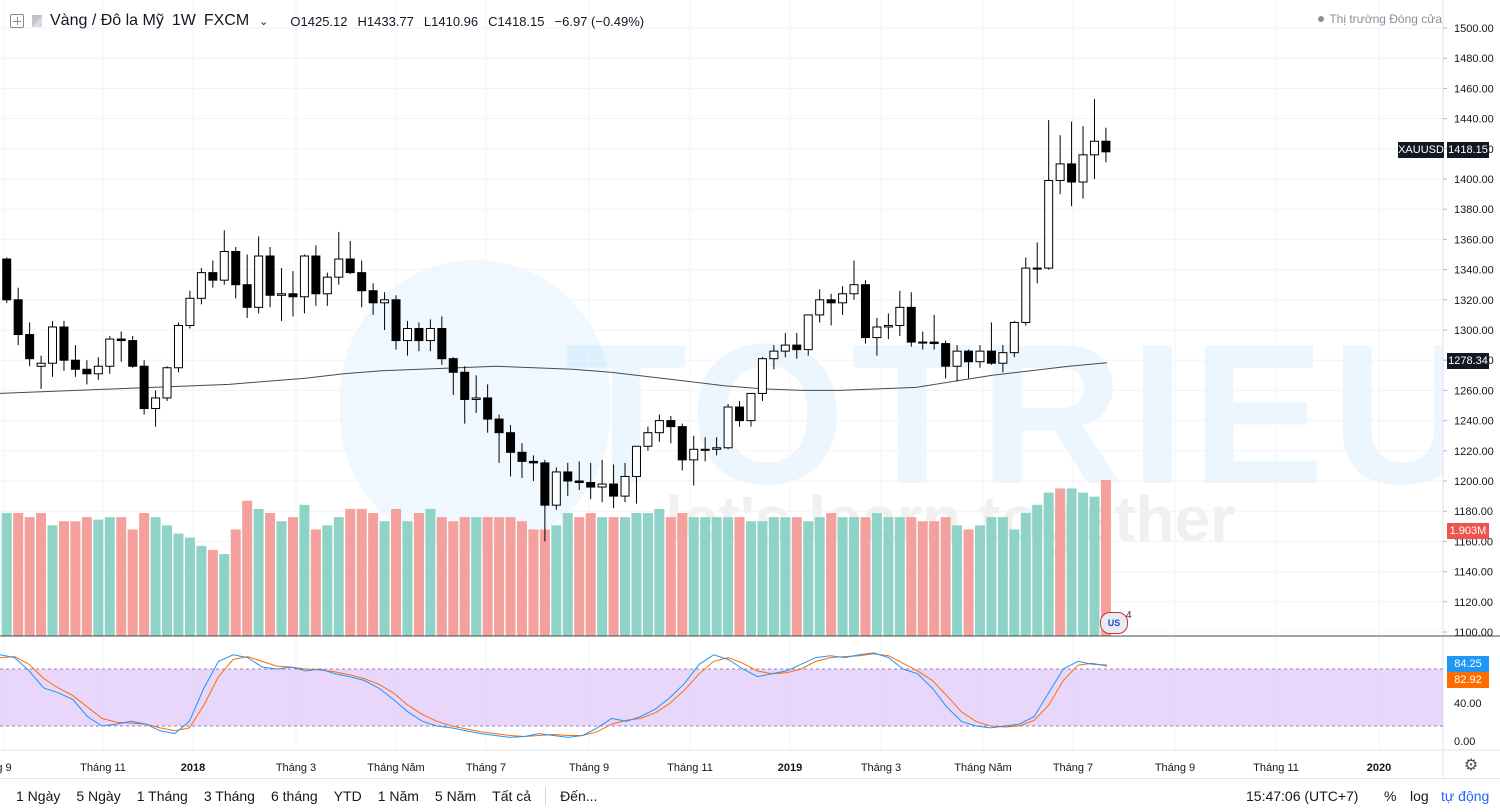  I want to click on range-all-button: Tất cả, so click(512, 795).